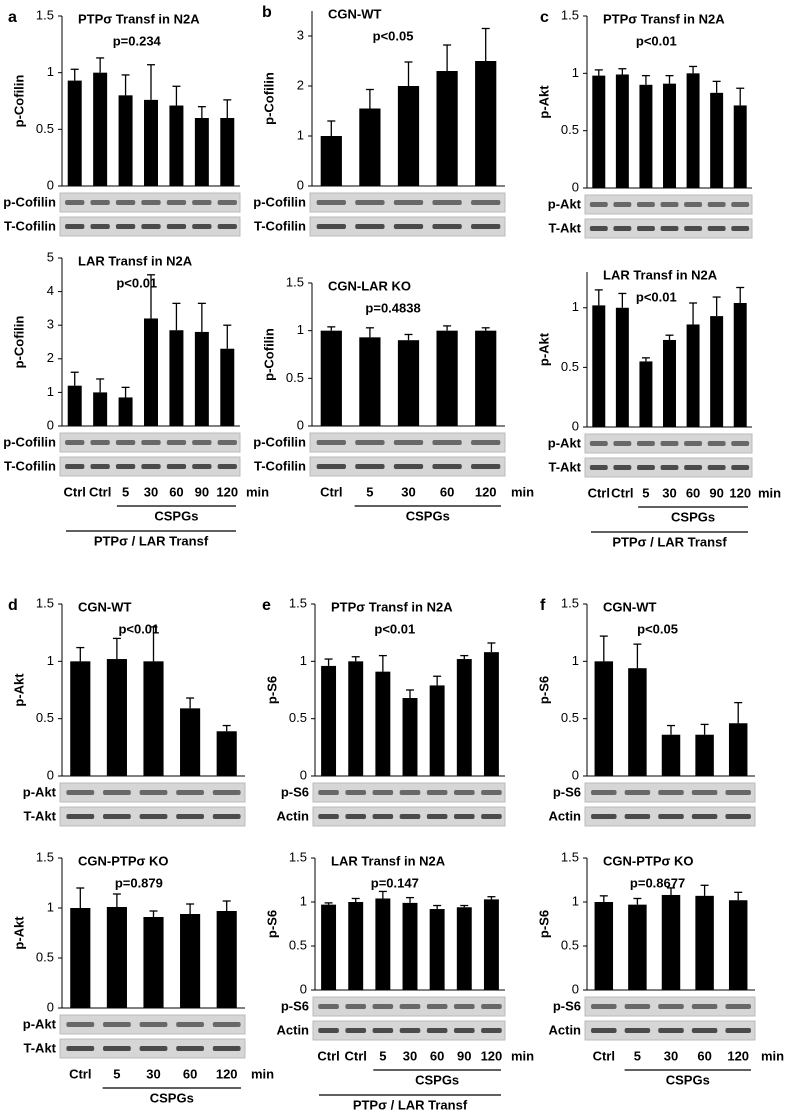 The height and width of the screenshot is (1111, 787). Describe the element at coordinates (139, 882) in the screenshot. I see `annotation: p=0.879` at that location.